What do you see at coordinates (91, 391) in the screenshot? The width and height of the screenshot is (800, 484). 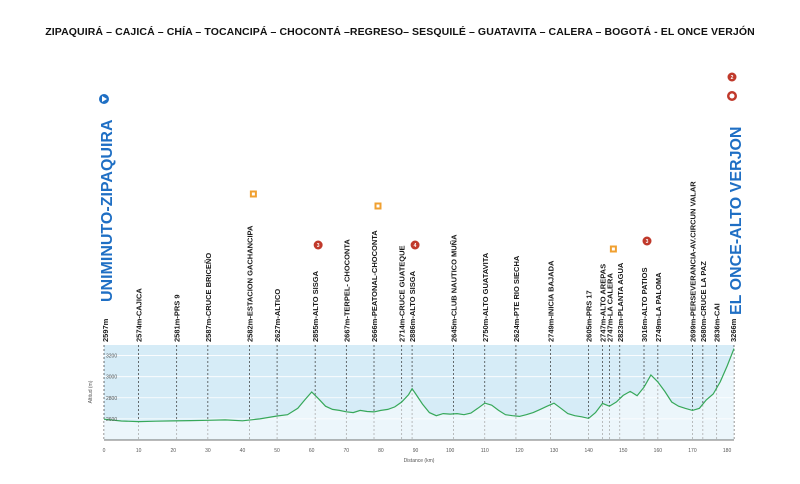 I see `y-axis-title: Altitud (m)` at bounding box center [91, 391].